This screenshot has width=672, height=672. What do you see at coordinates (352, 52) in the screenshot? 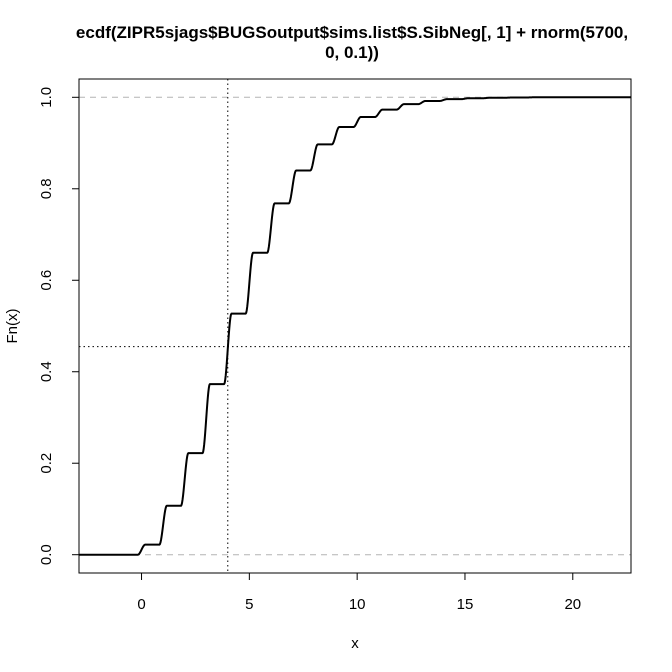
I see `chart-title-line-2: 0, 0.1))` at bounding box center [352, 52].